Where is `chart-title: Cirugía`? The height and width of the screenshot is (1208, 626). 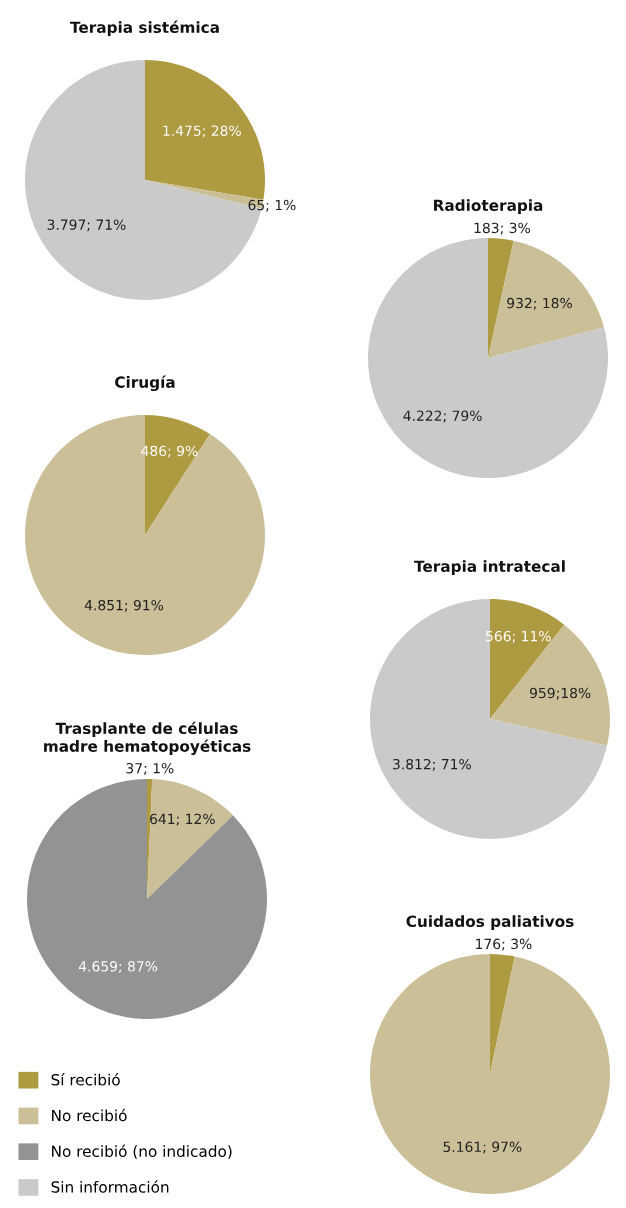 chart-title: Cirugía is located at coordinates (145, 383).